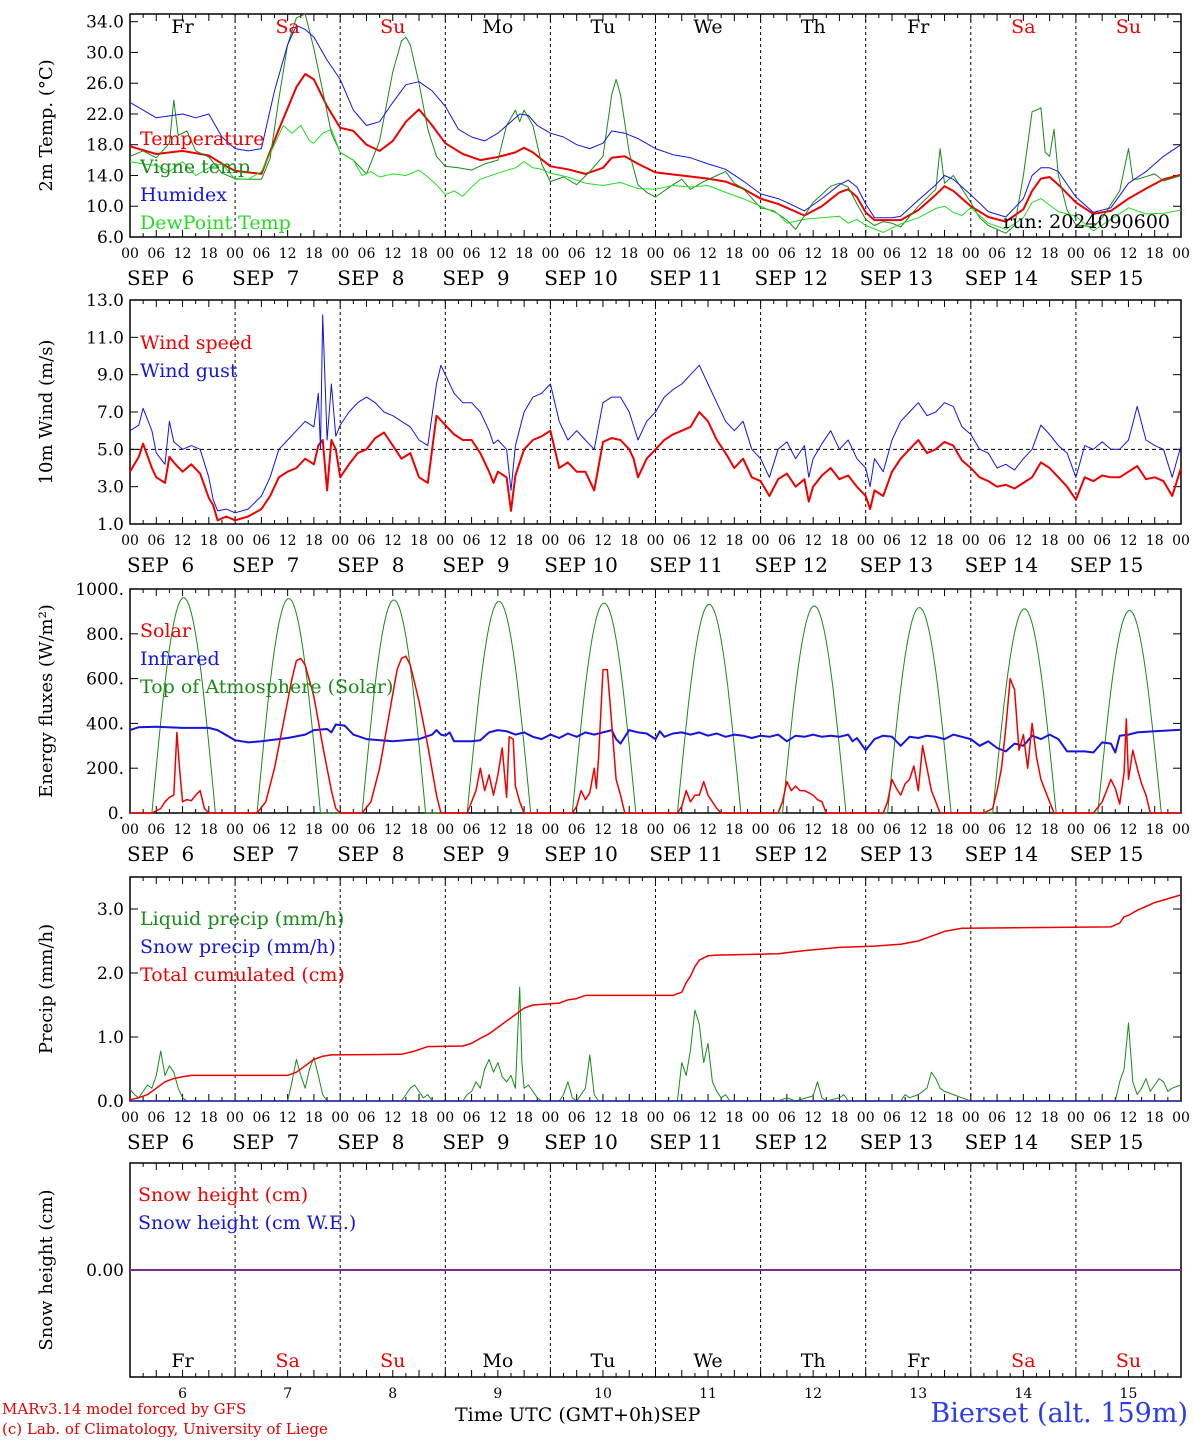 This screenshot has width=1194, height=1445. Describe the element at coordinates (1107, 565) in the screenshot. I see `wind-date-label: SEP 15` at that location.